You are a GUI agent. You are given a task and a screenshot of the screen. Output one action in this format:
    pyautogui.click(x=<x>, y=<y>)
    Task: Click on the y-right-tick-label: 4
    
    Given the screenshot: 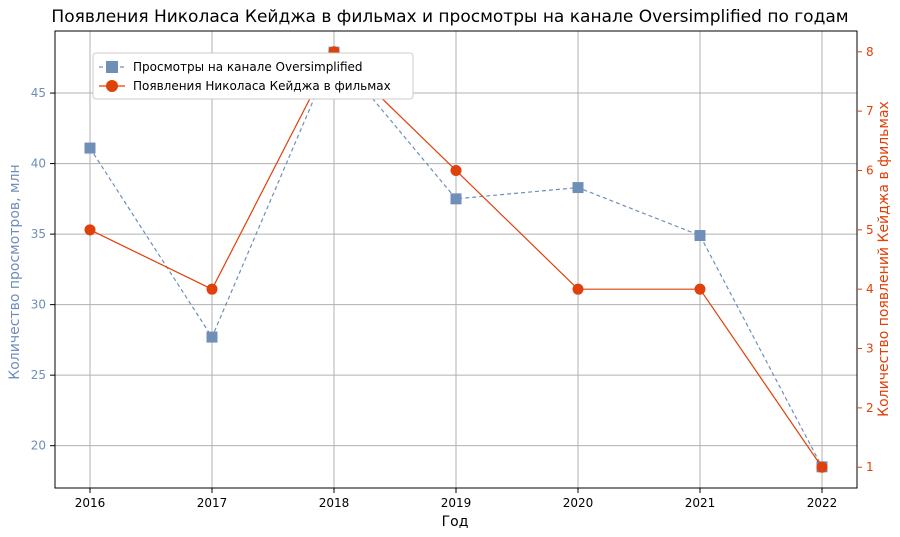 What is the action you would take?
    pyautogui.click(x=870, y=289)
    